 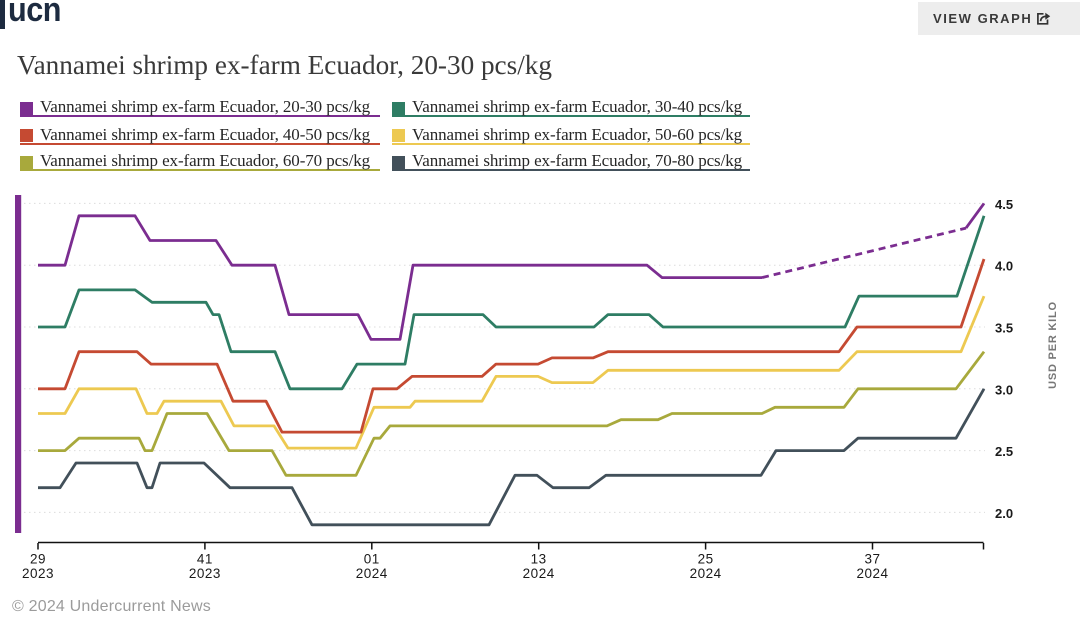 I want to click on svg-text: 41, so click(x=205, y=559).